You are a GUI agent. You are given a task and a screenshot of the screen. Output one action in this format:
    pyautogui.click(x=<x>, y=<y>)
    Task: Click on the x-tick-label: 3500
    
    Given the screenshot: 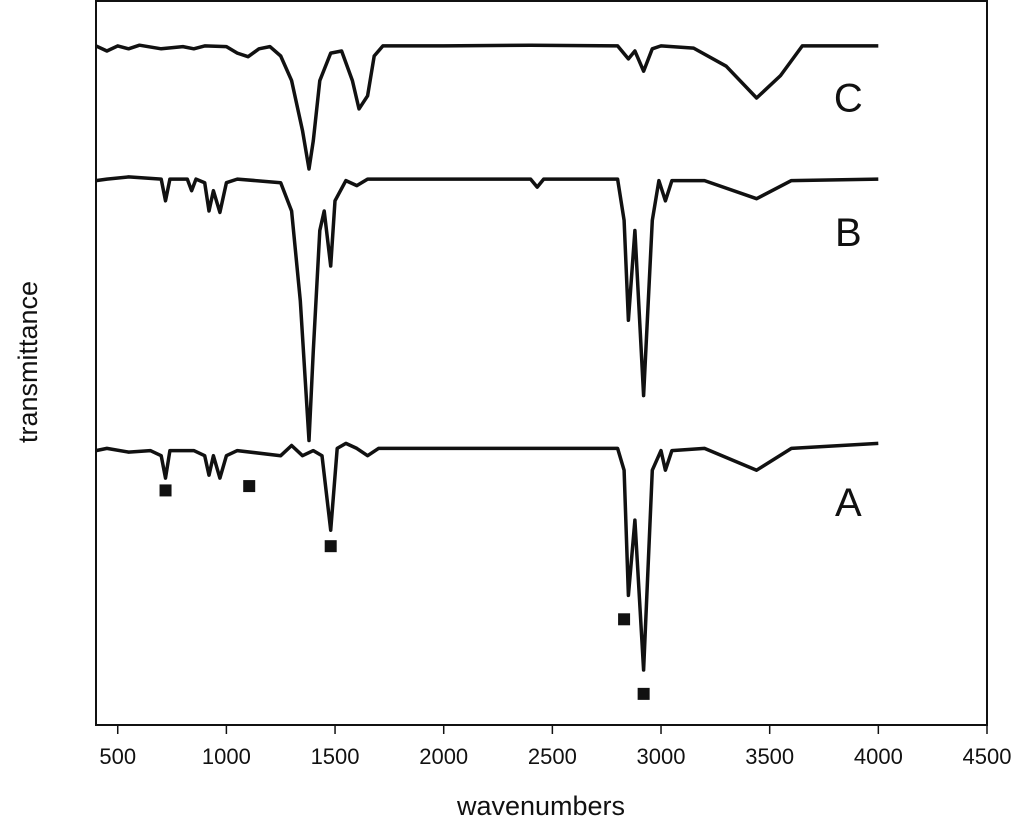 What is the action you would take?
    pyautogui.click(x=769, y=756)
    